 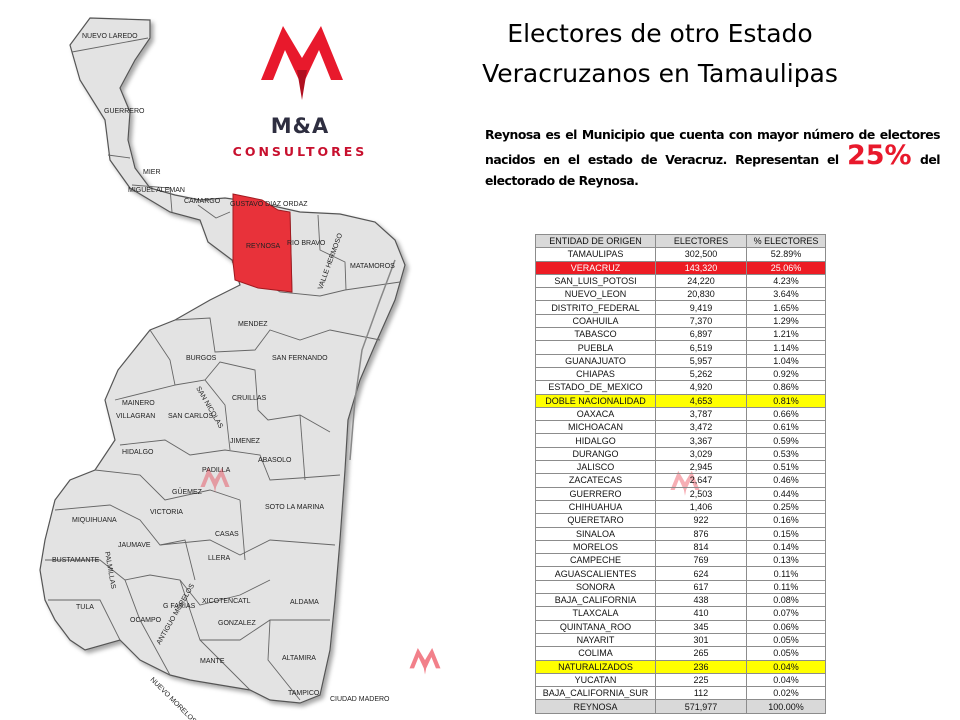 What do you see at coordinates (212, 661) in the screenshot?
I see `svg-text: MANTE` at bounding box center [212, 661].